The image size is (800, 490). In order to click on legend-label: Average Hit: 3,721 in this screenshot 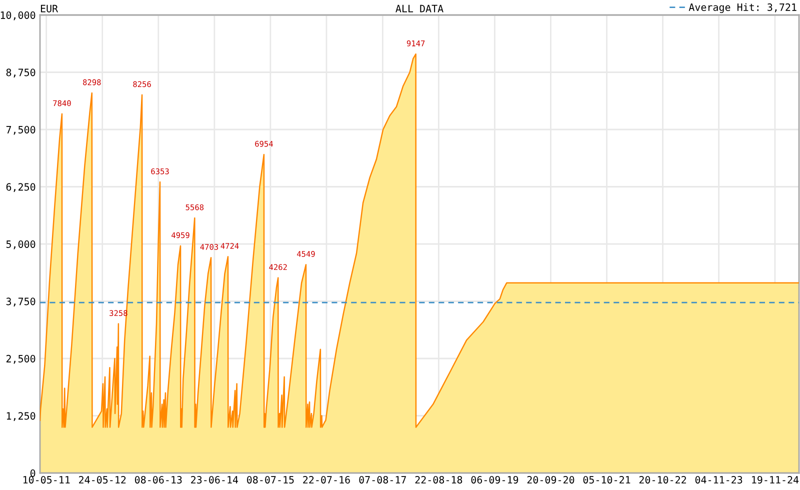, I will do `click(742, 8)`.